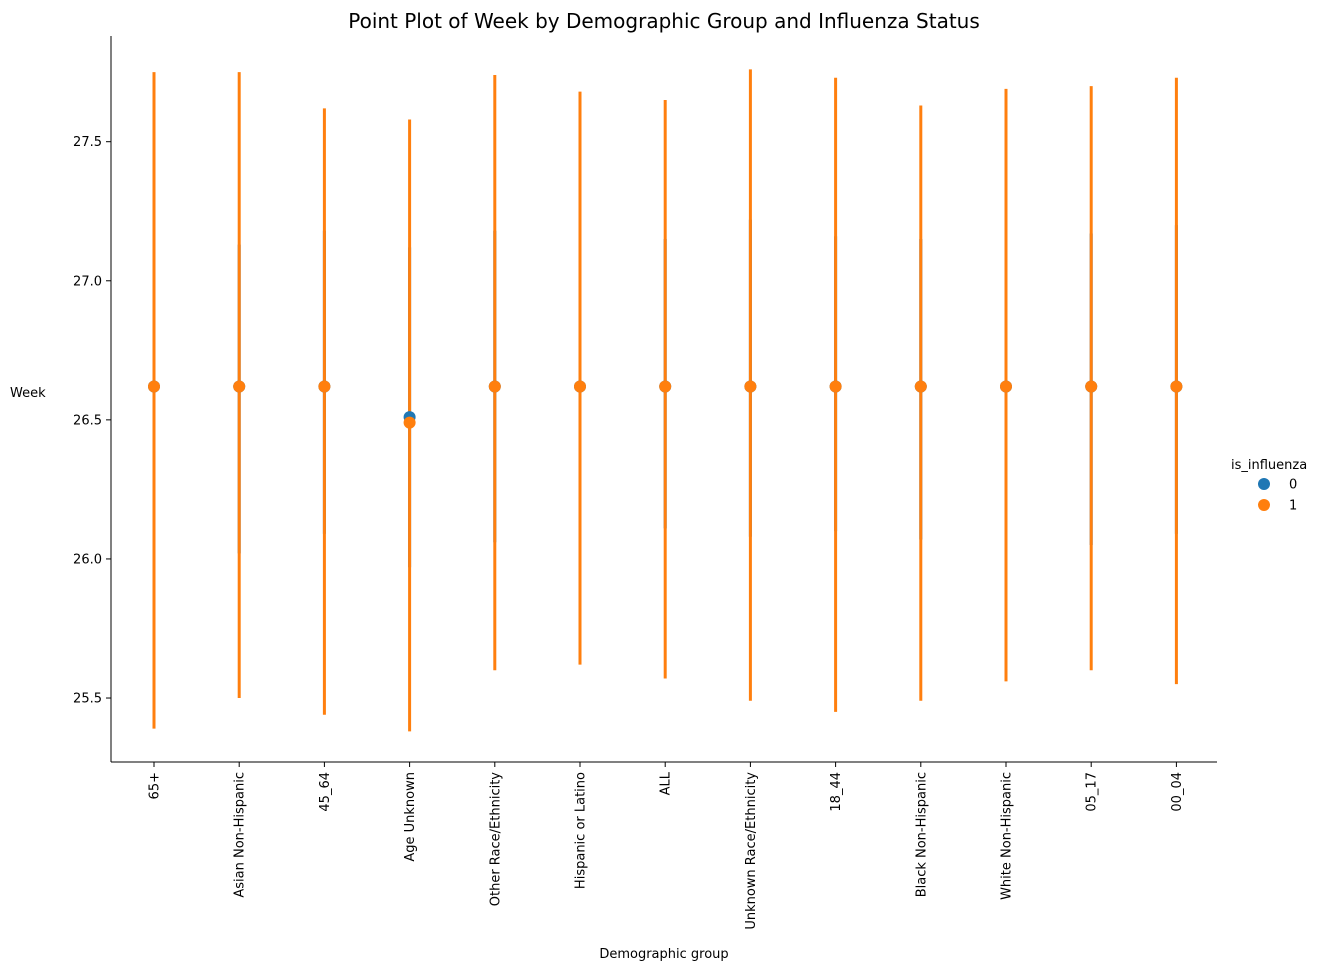 The height and width of the screenshot is (970, 1325). I want to click on x-tick-label: White Non-Hispanic, so click(1007, 836).